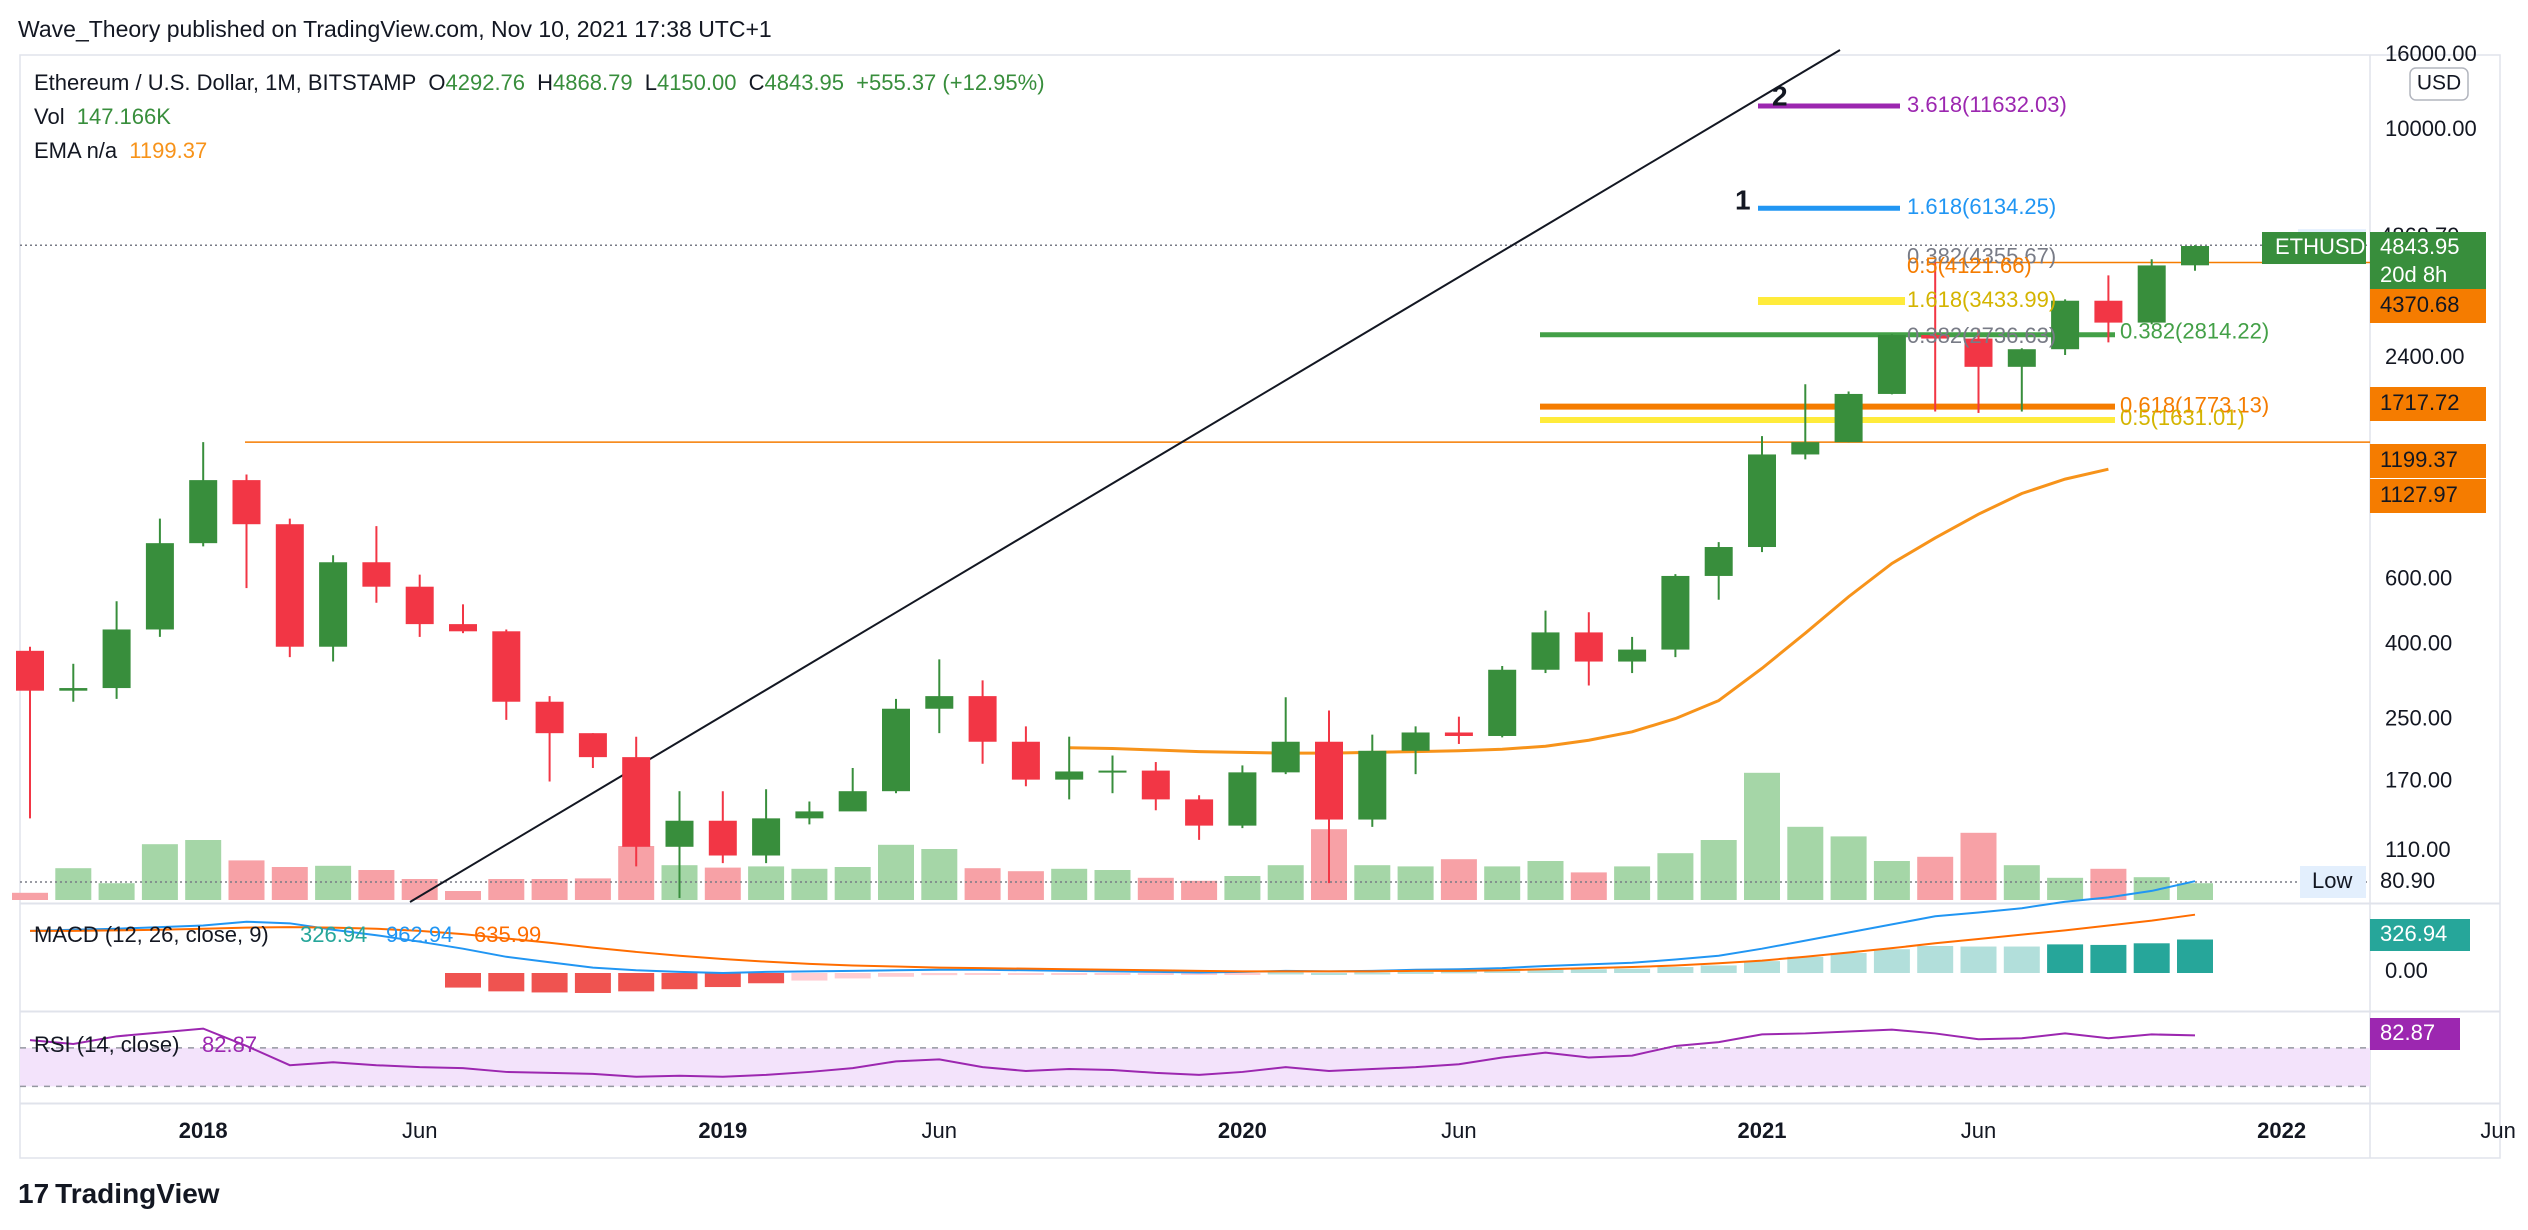 The image size is (2528, 1230). I want to click on high-value: 4868.79, so click(593, 82).